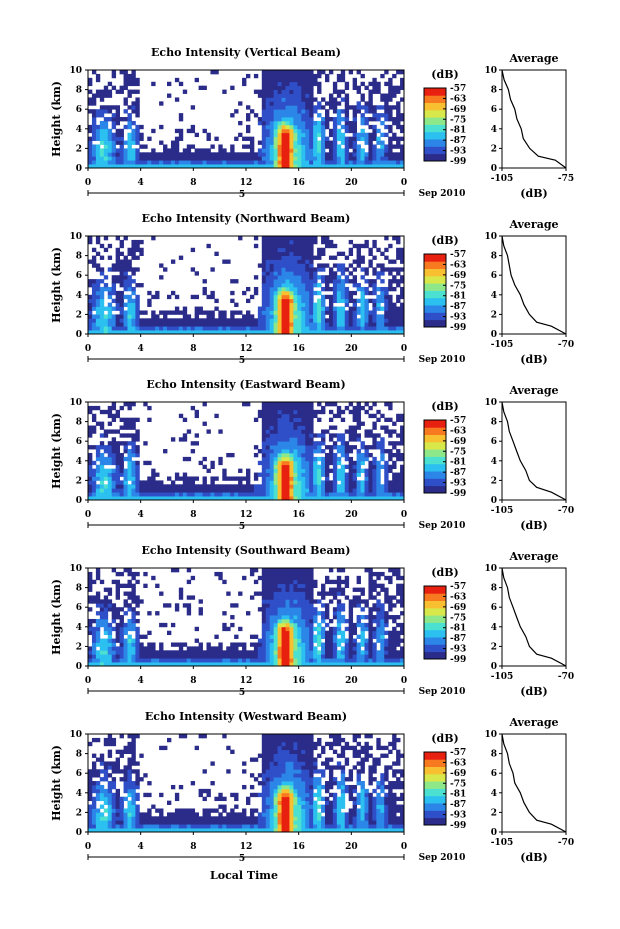 The image size is (620, 929). Describe the element at coordinates (435, 438) in the screenshot. I see `colorbar-segment` at that location.